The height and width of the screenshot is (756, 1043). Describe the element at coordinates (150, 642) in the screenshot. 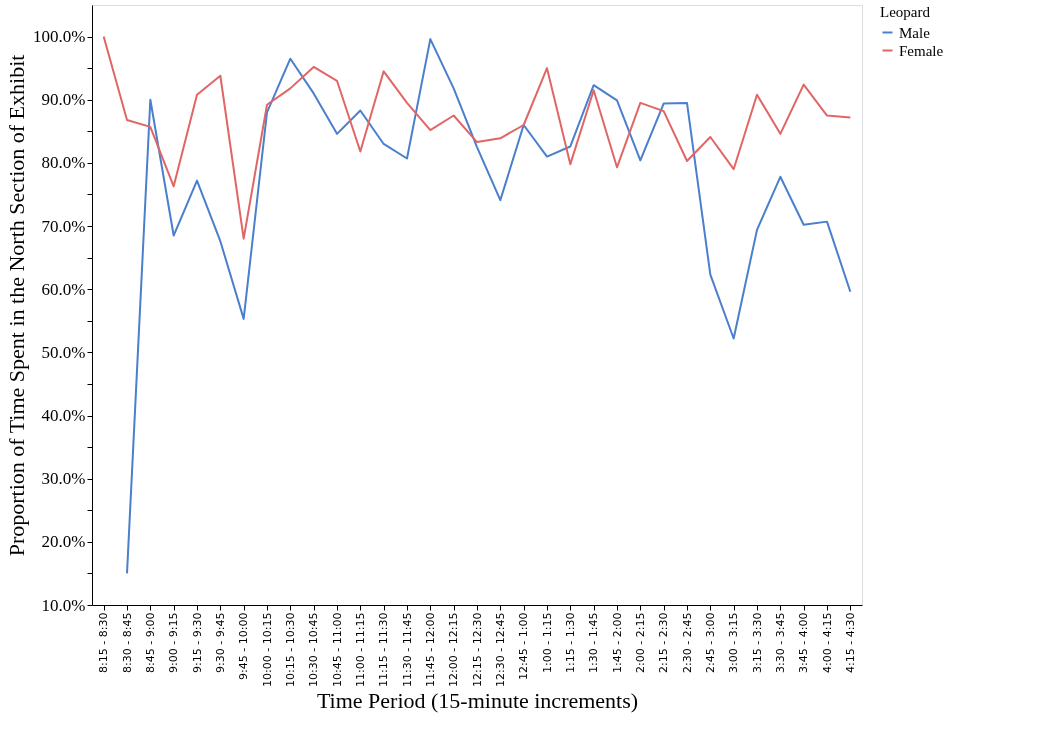

I see `x-tick-label: 8:45 - 9:00` at that location.